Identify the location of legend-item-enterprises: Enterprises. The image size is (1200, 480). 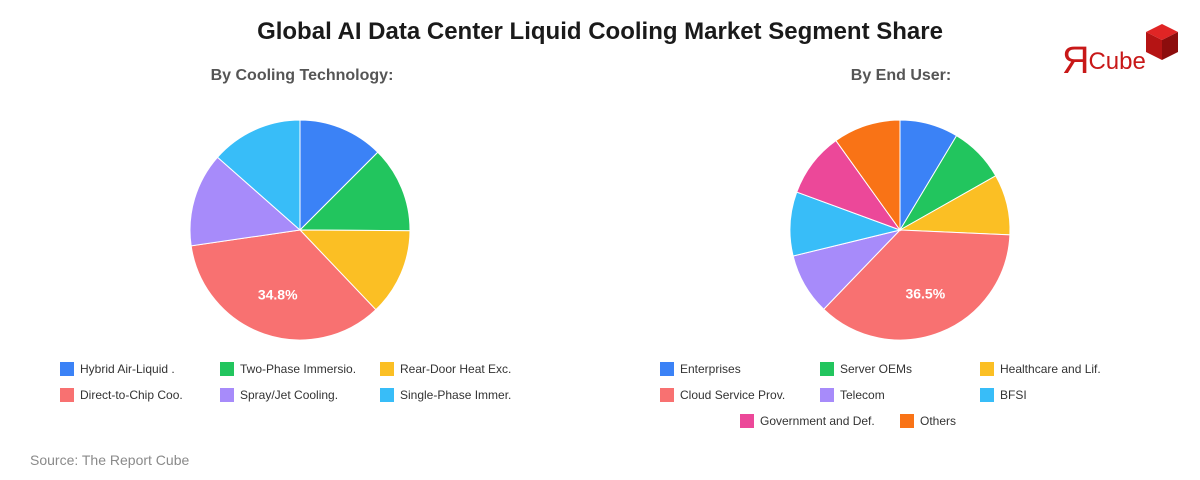
(700, 369).